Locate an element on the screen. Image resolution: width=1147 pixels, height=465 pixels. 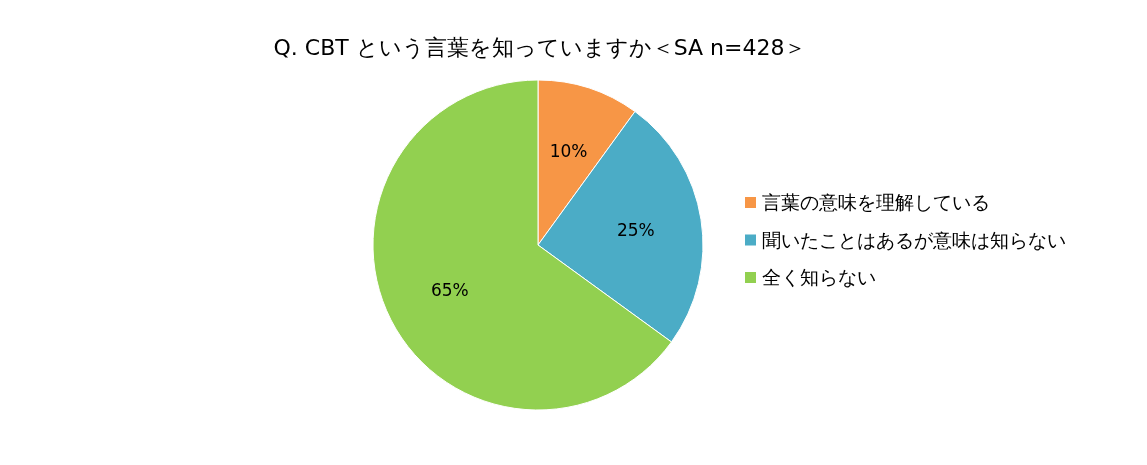
chart-title: Q. CBT という言葉を知っていますか＜SA n=428＞ is located at coordinates (540, 47).